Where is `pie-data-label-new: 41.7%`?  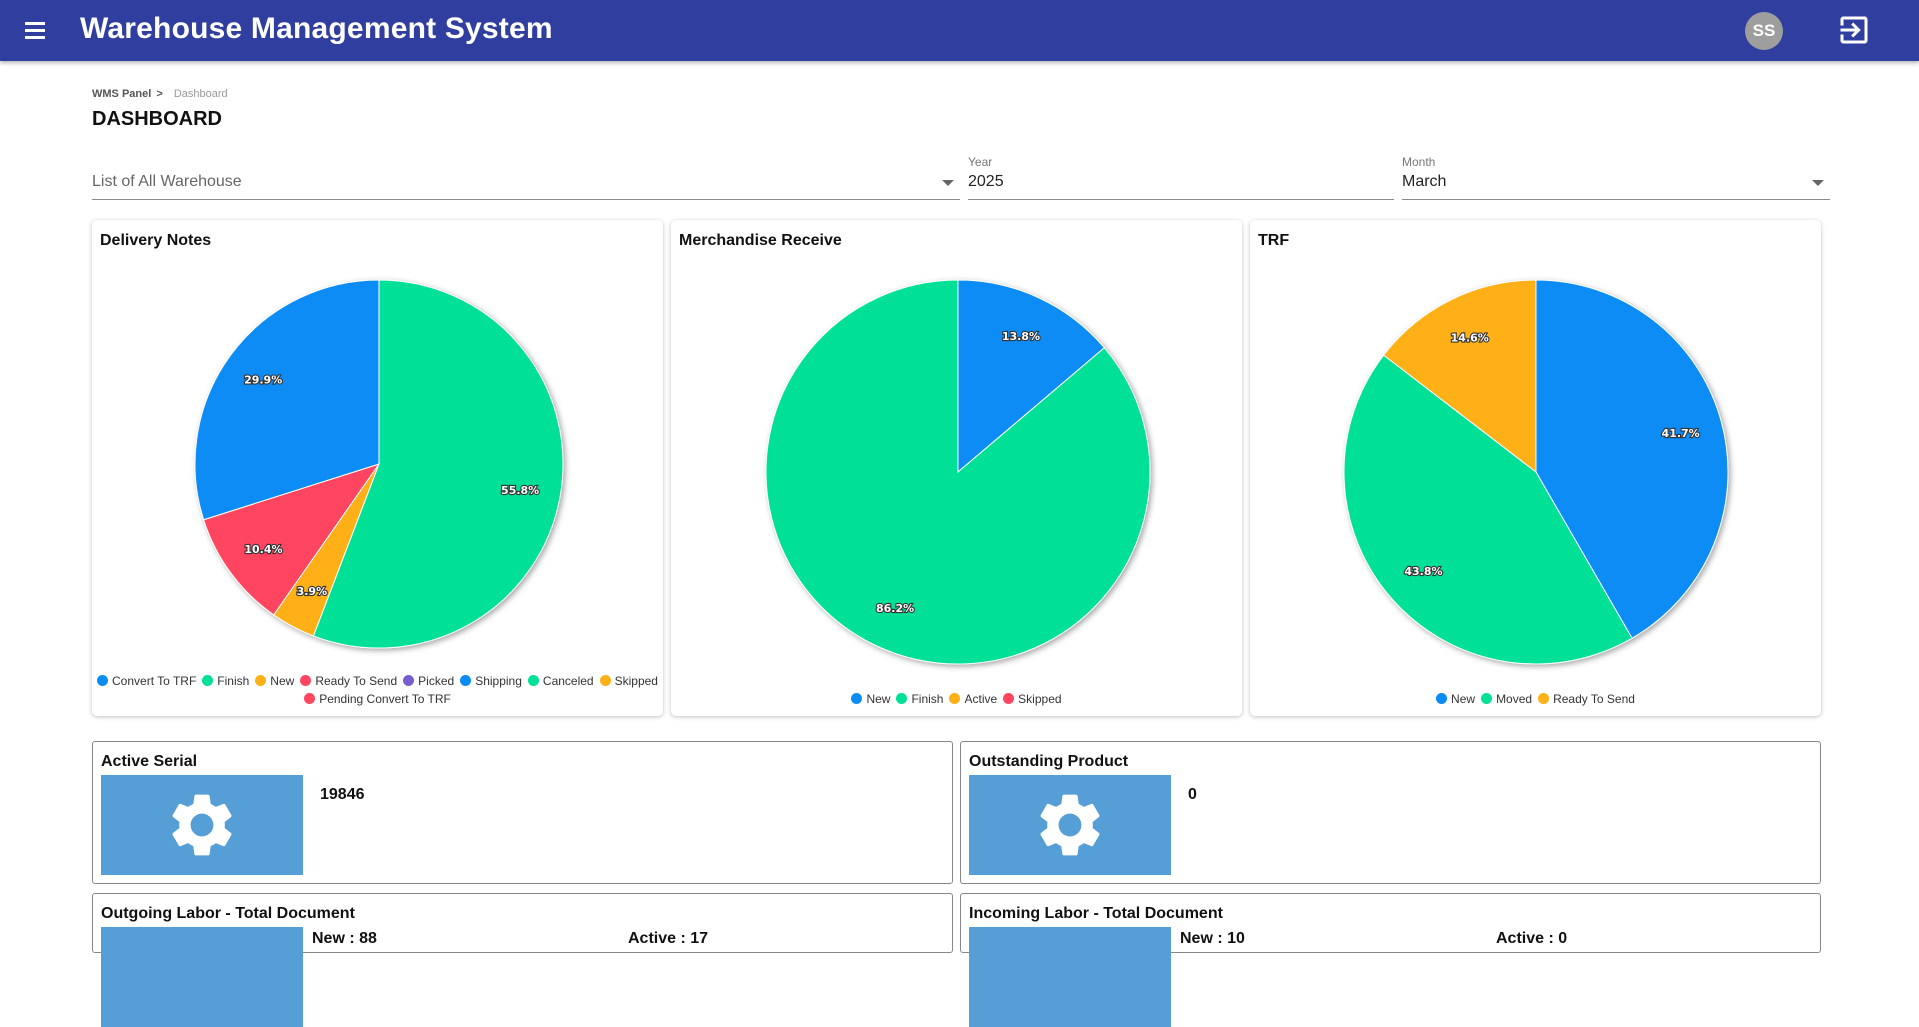
pie-data-label-new: 41.7% is located at coordinates (1681, 433).